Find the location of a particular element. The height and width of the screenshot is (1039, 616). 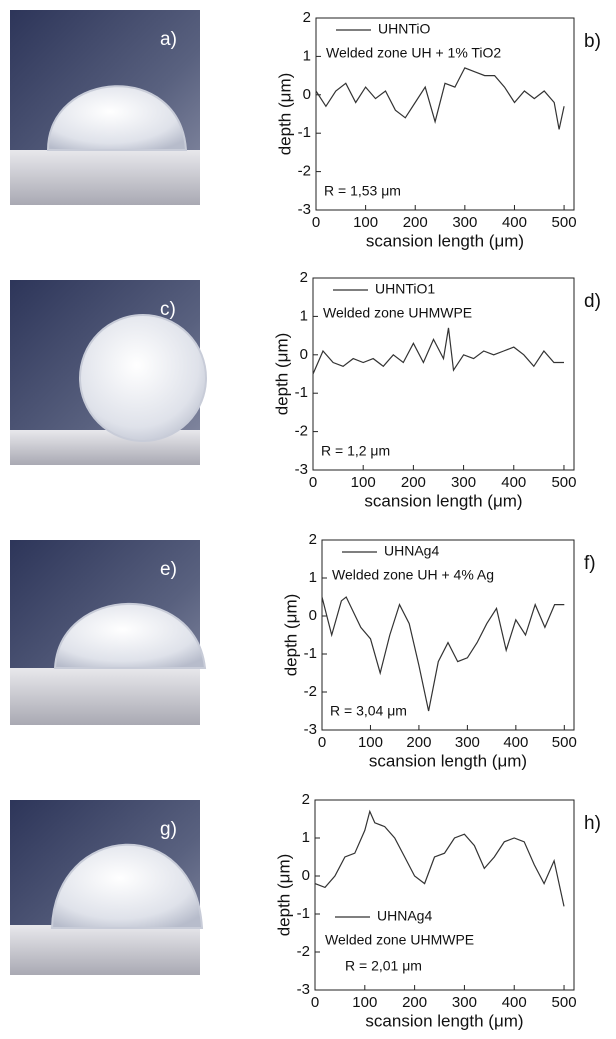

photo: a) is located at coordinates (105, 107).